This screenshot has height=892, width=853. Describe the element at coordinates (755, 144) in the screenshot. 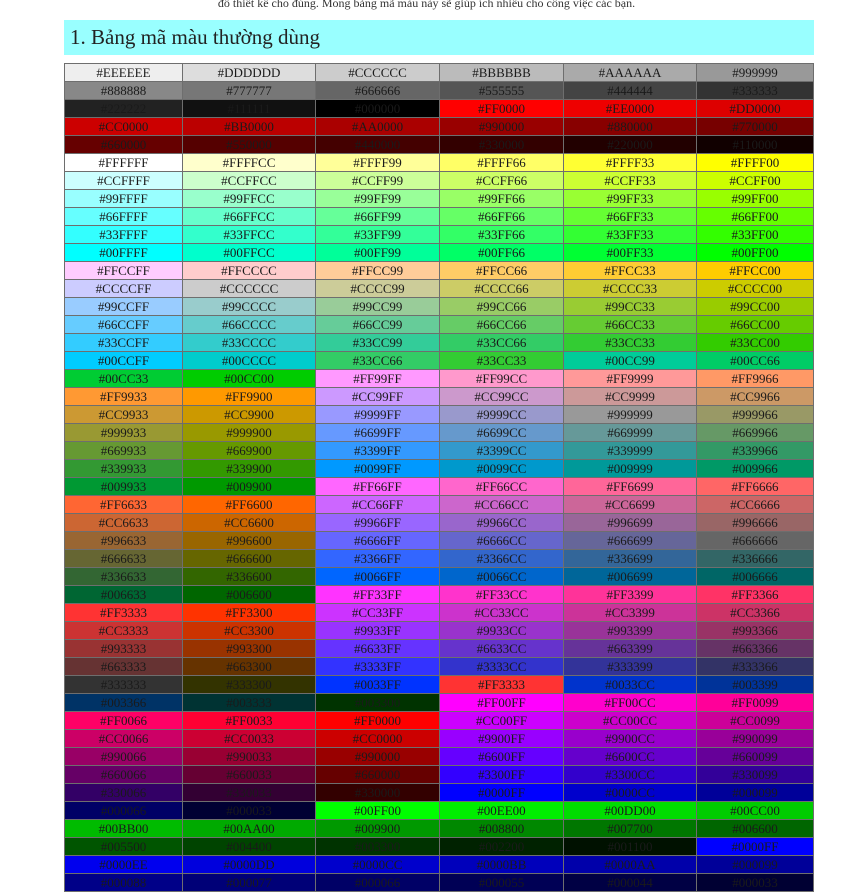

I see `color-swatch-cell: #110000` at that location.